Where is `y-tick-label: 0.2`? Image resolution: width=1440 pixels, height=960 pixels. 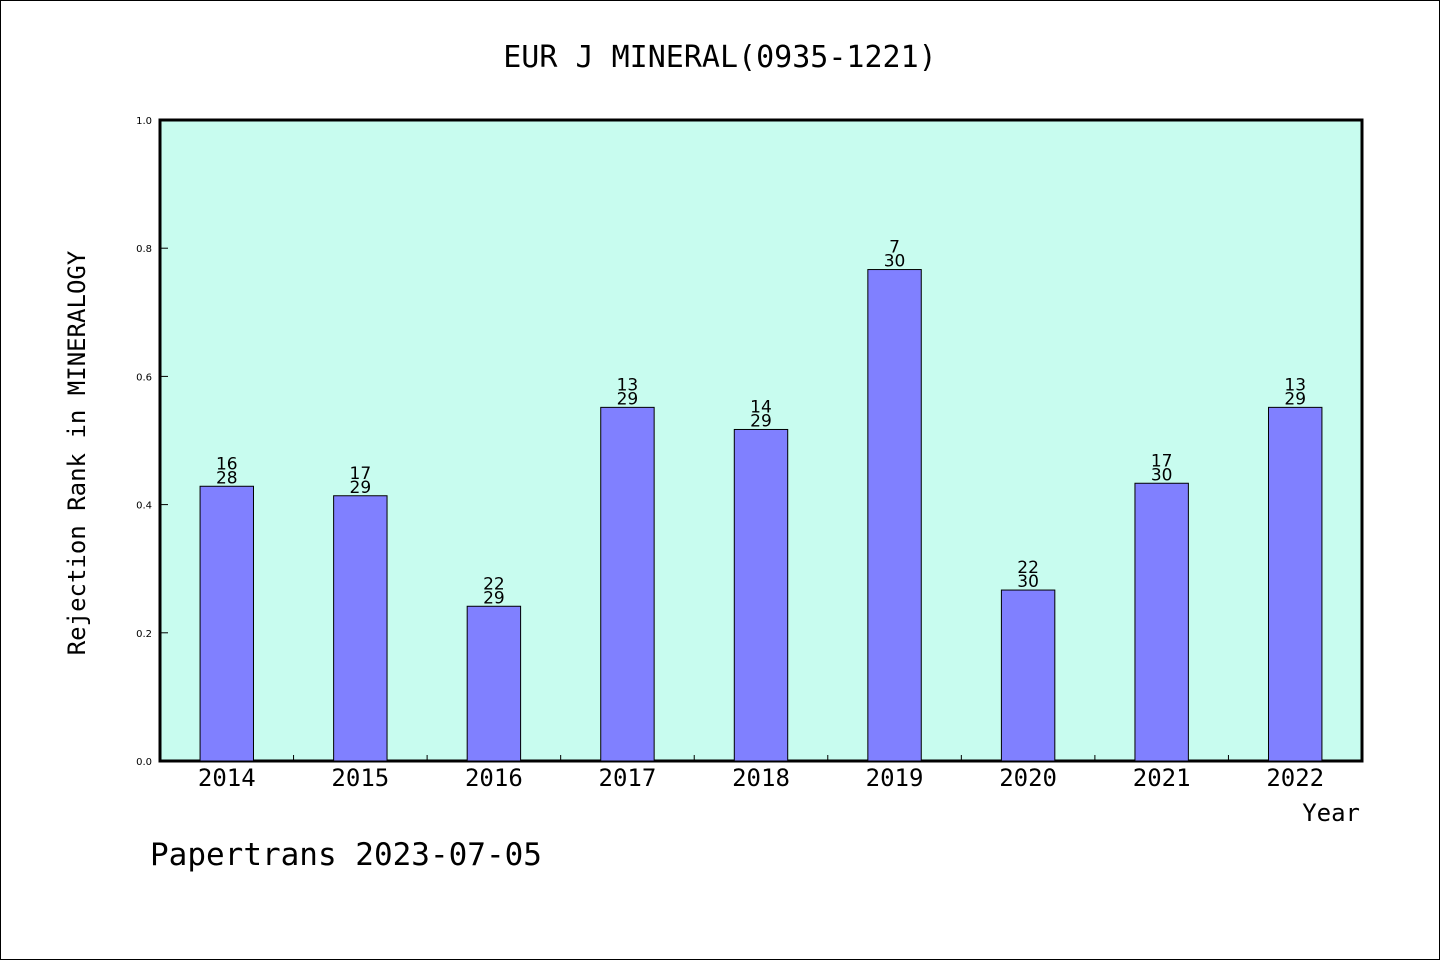 y-tick-label: 0.2 is located at coordinates (144, 634).